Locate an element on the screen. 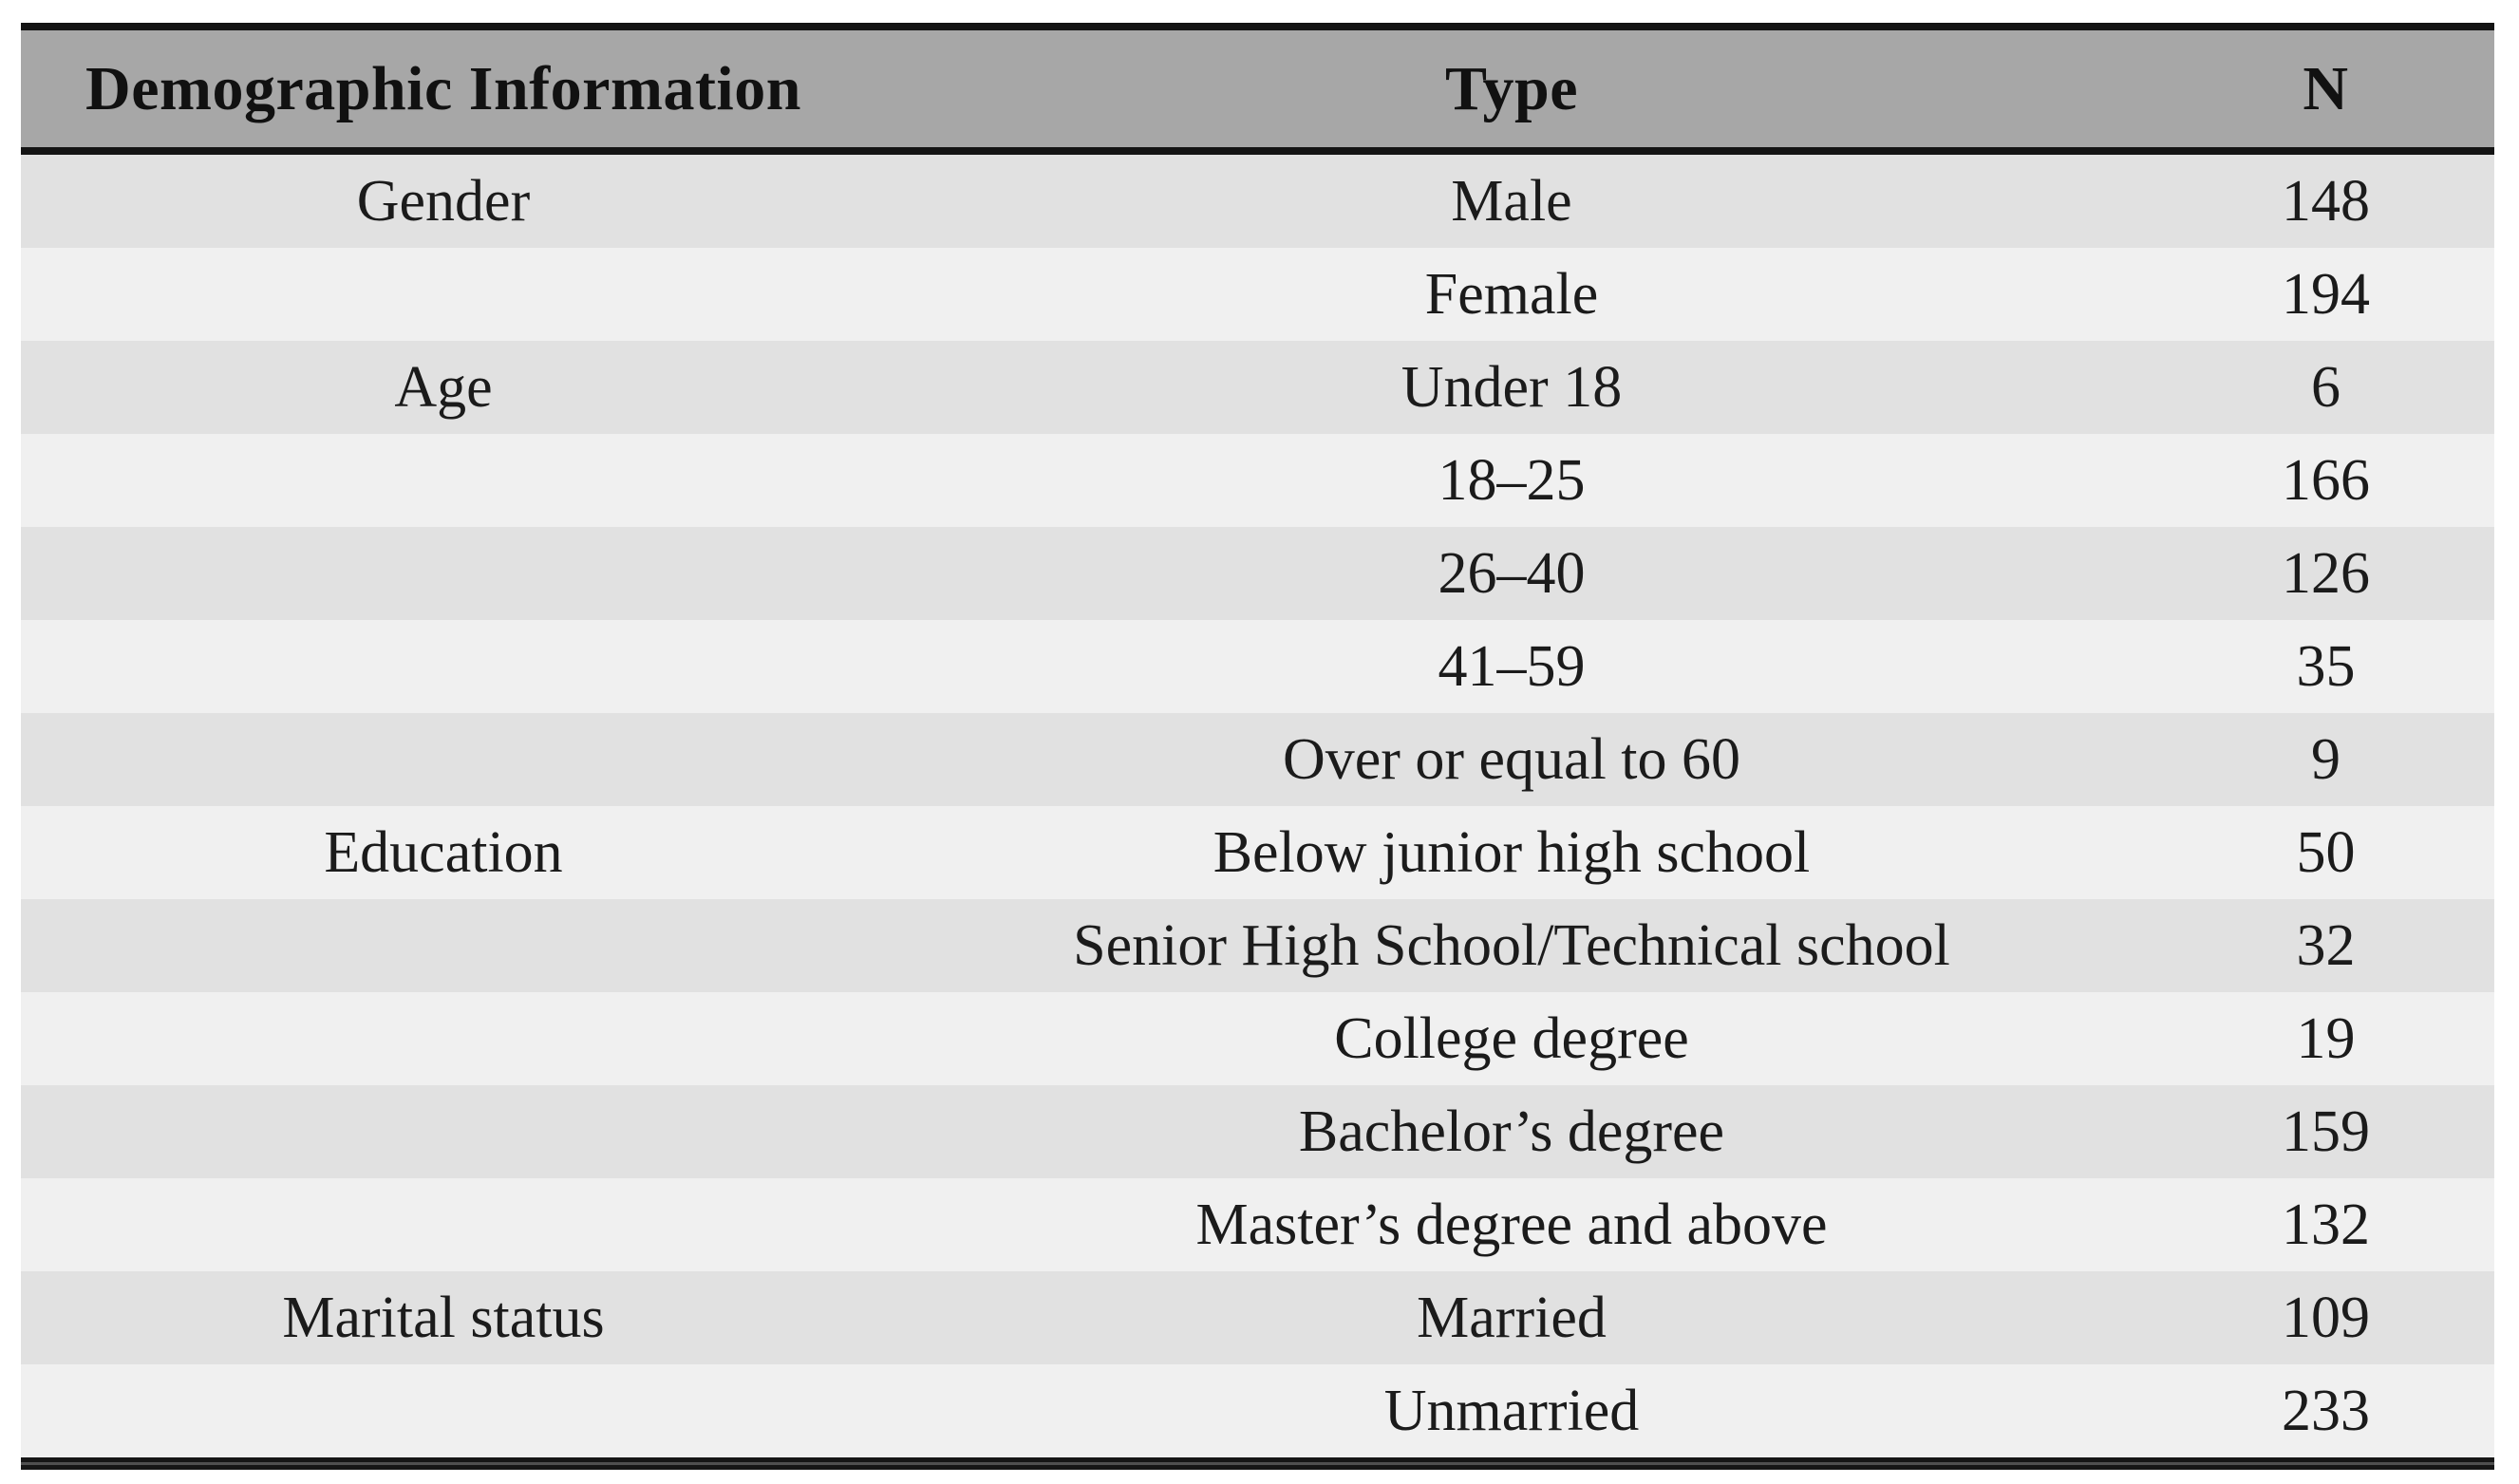  cell-n: 166 is located at coordinates (2326, 481).